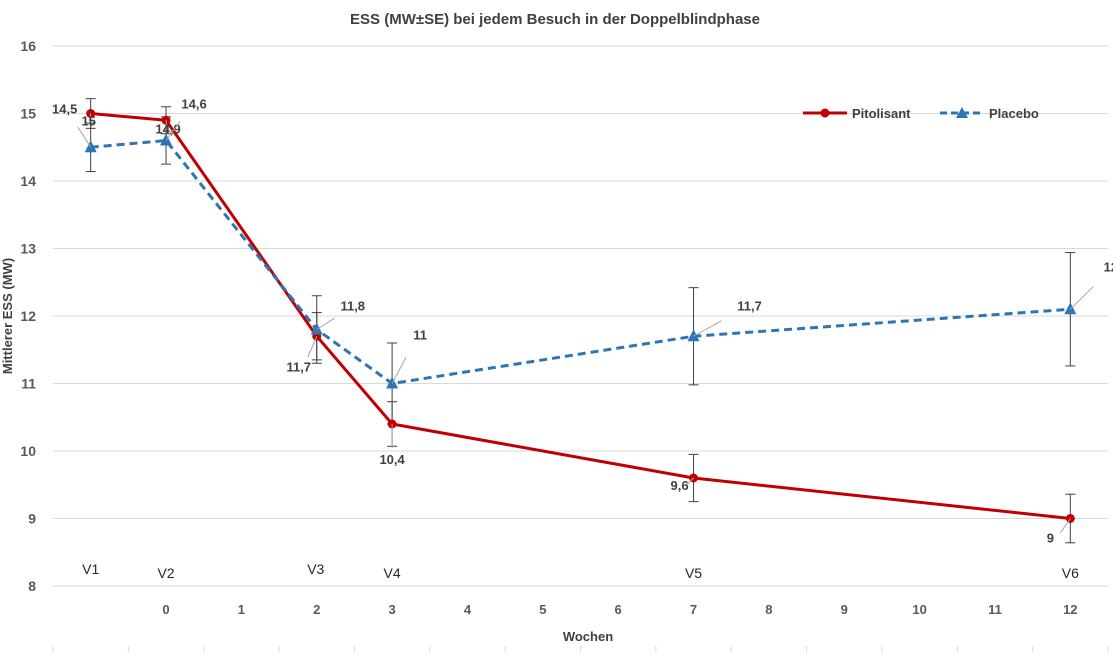 The height and width of the screenshot is (656, 1113). What do you see at coordinates (881, 113) in the screenshot?
I see `legend-label-pitolisant: Pitolisant` at bounding box center [881, 113].